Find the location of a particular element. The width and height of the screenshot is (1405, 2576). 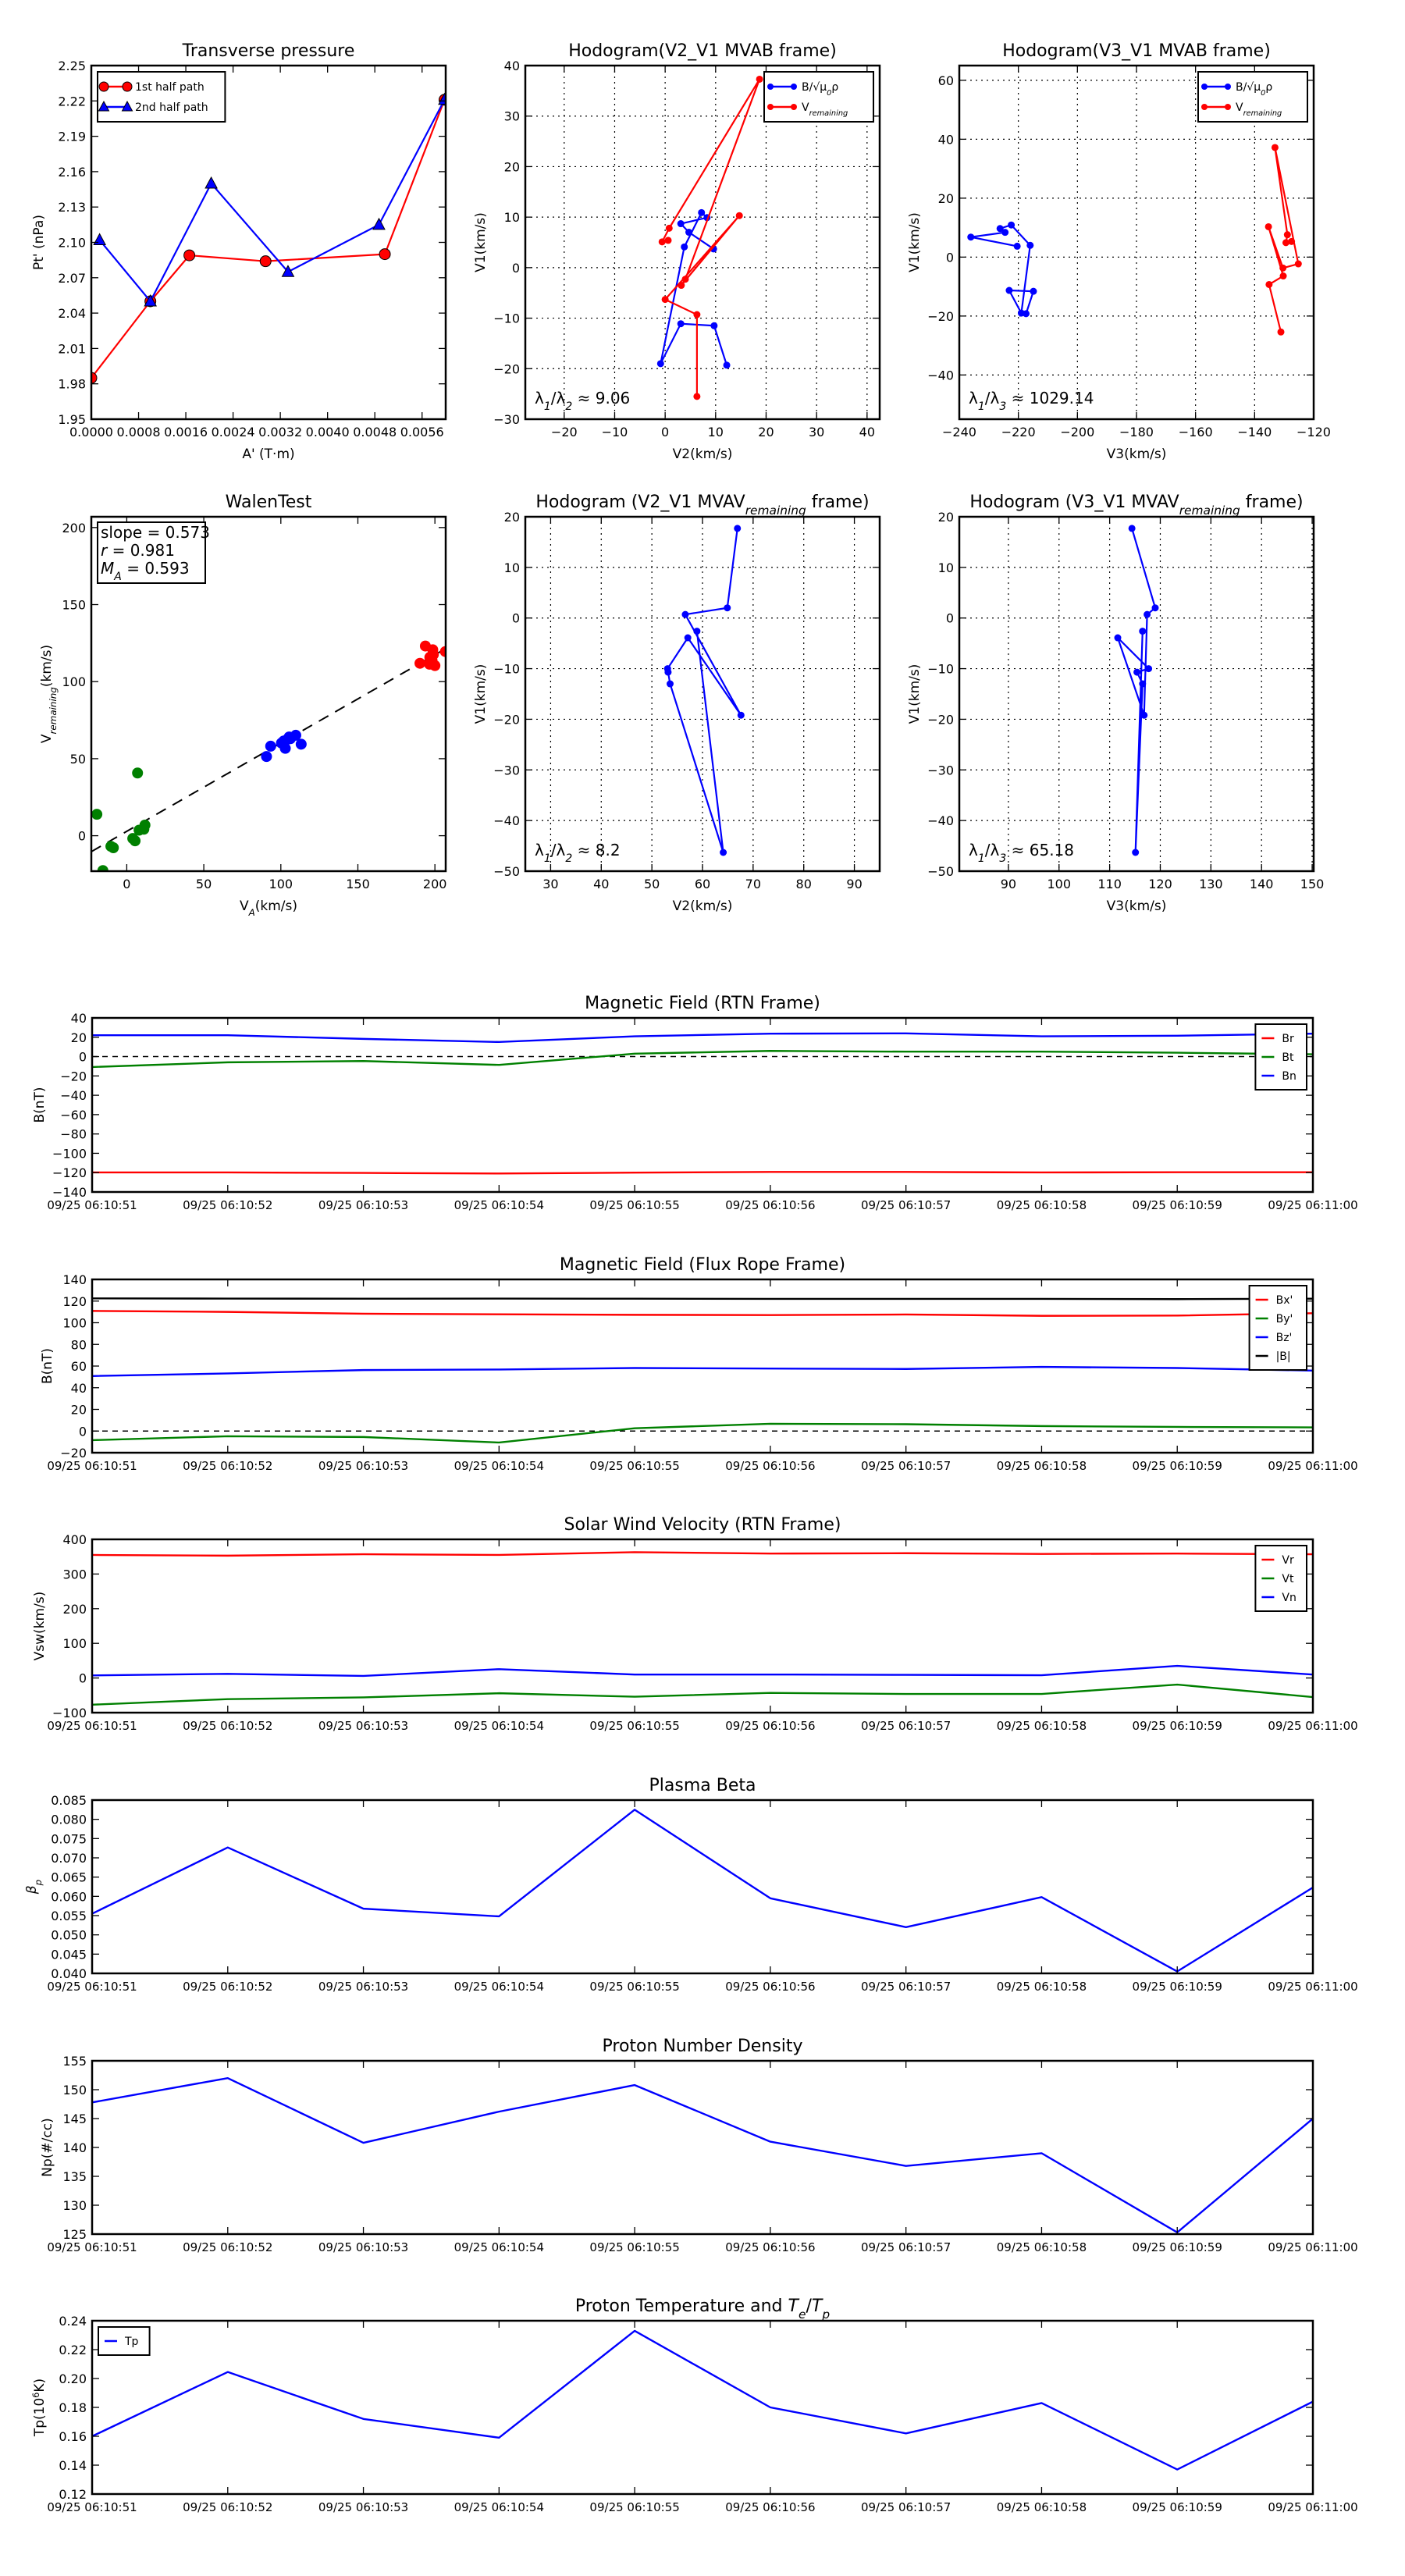

text-part: V3(km/s) is located at coordinates (1137, 454).